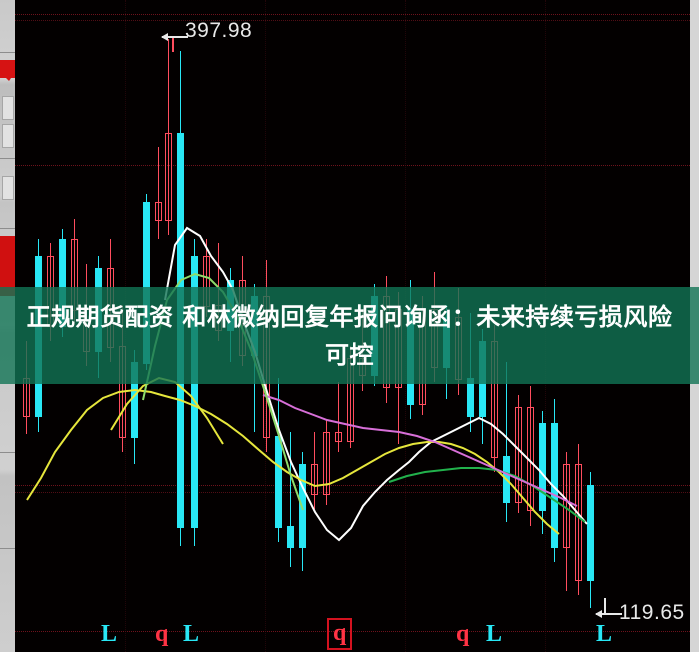 The width and height of the screenshot is (699, 652). What do you see at coordinates (605, 606) in the screenshot?
I see `low-tick` at bounding box center [605, 606].